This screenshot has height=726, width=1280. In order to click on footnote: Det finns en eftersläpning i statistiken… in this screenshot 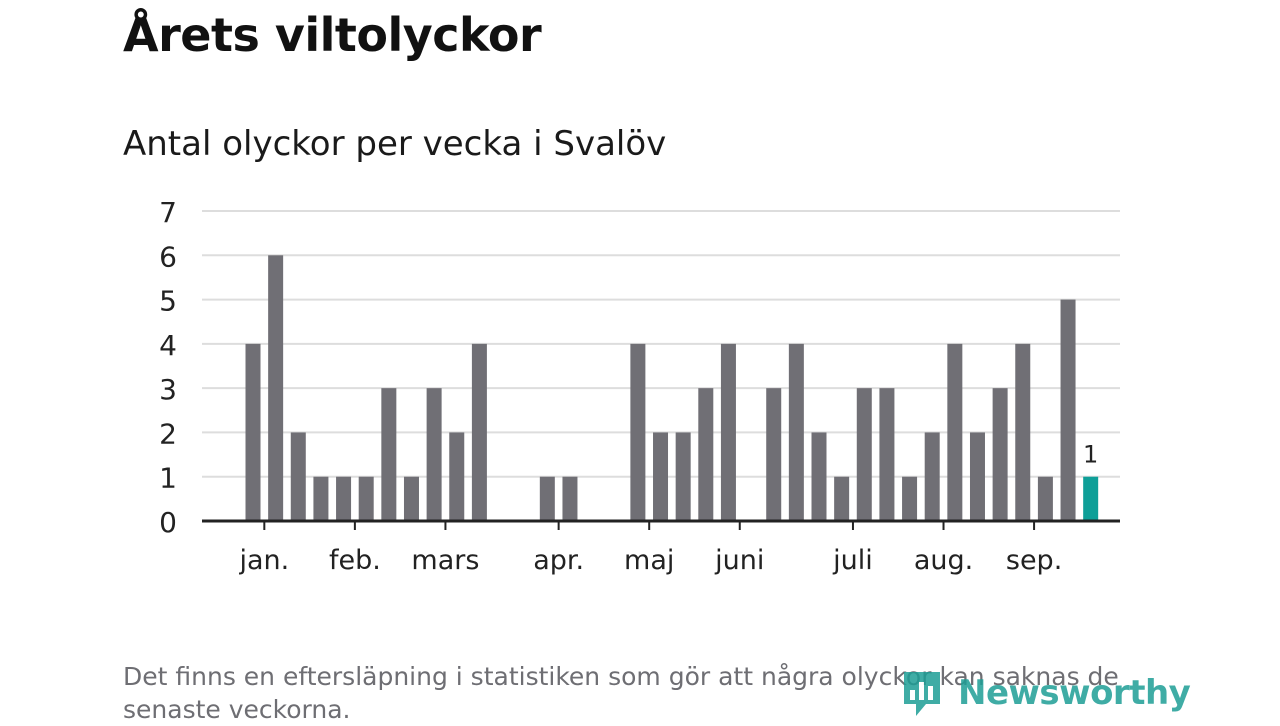, I will do `click(621, 693)`.